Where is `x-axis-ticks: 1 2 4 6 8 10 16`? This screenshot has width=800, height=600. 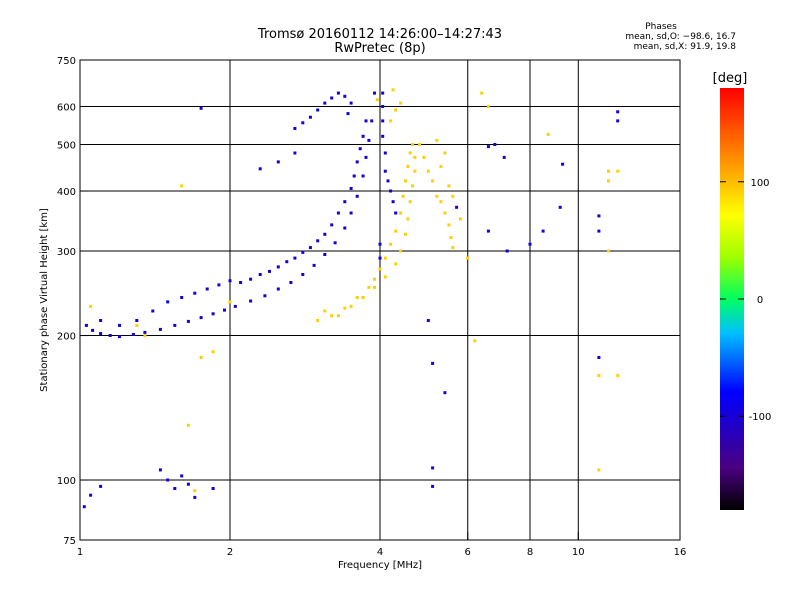 x-axis-ticks: 1 2 4 6 8 10 16 is located at coordinates (382, 545).